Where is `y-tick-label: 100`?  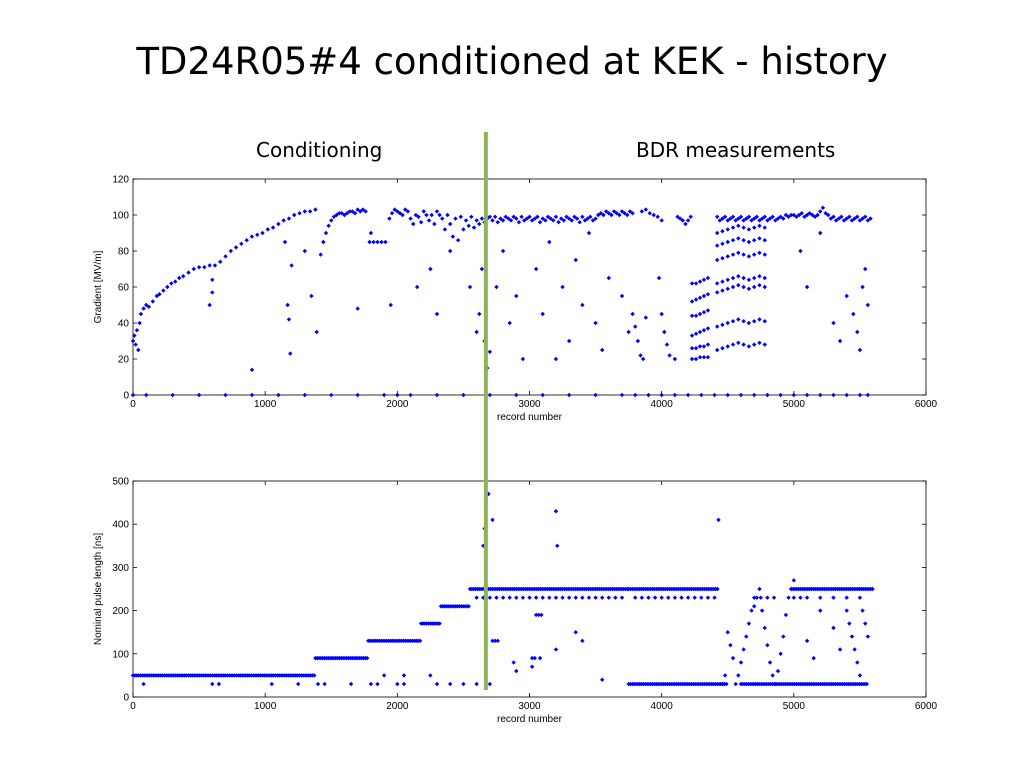 y-tick-label: 100 is located at coordinates (120, 654).